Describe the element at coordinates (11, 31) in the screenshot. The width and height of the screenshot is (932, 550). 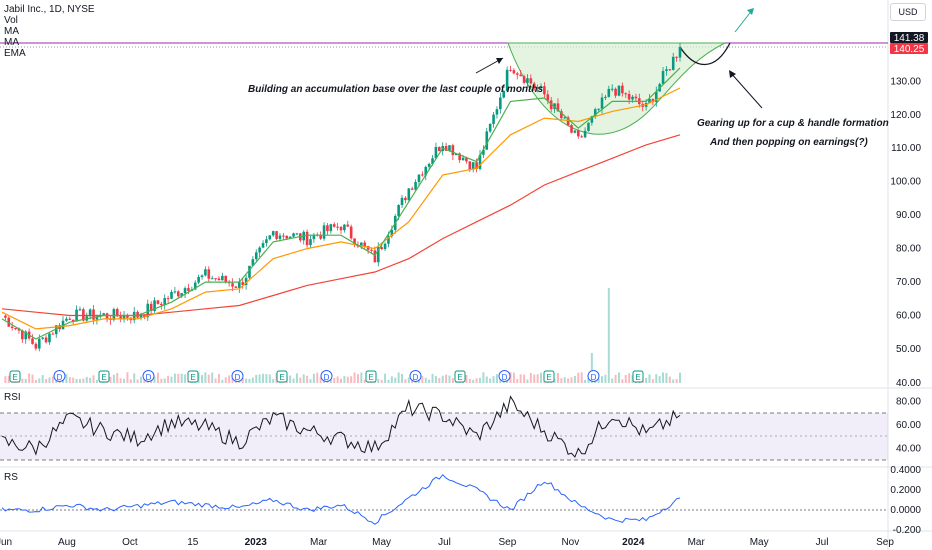
I see `legend-ma-1: MA` at that location.